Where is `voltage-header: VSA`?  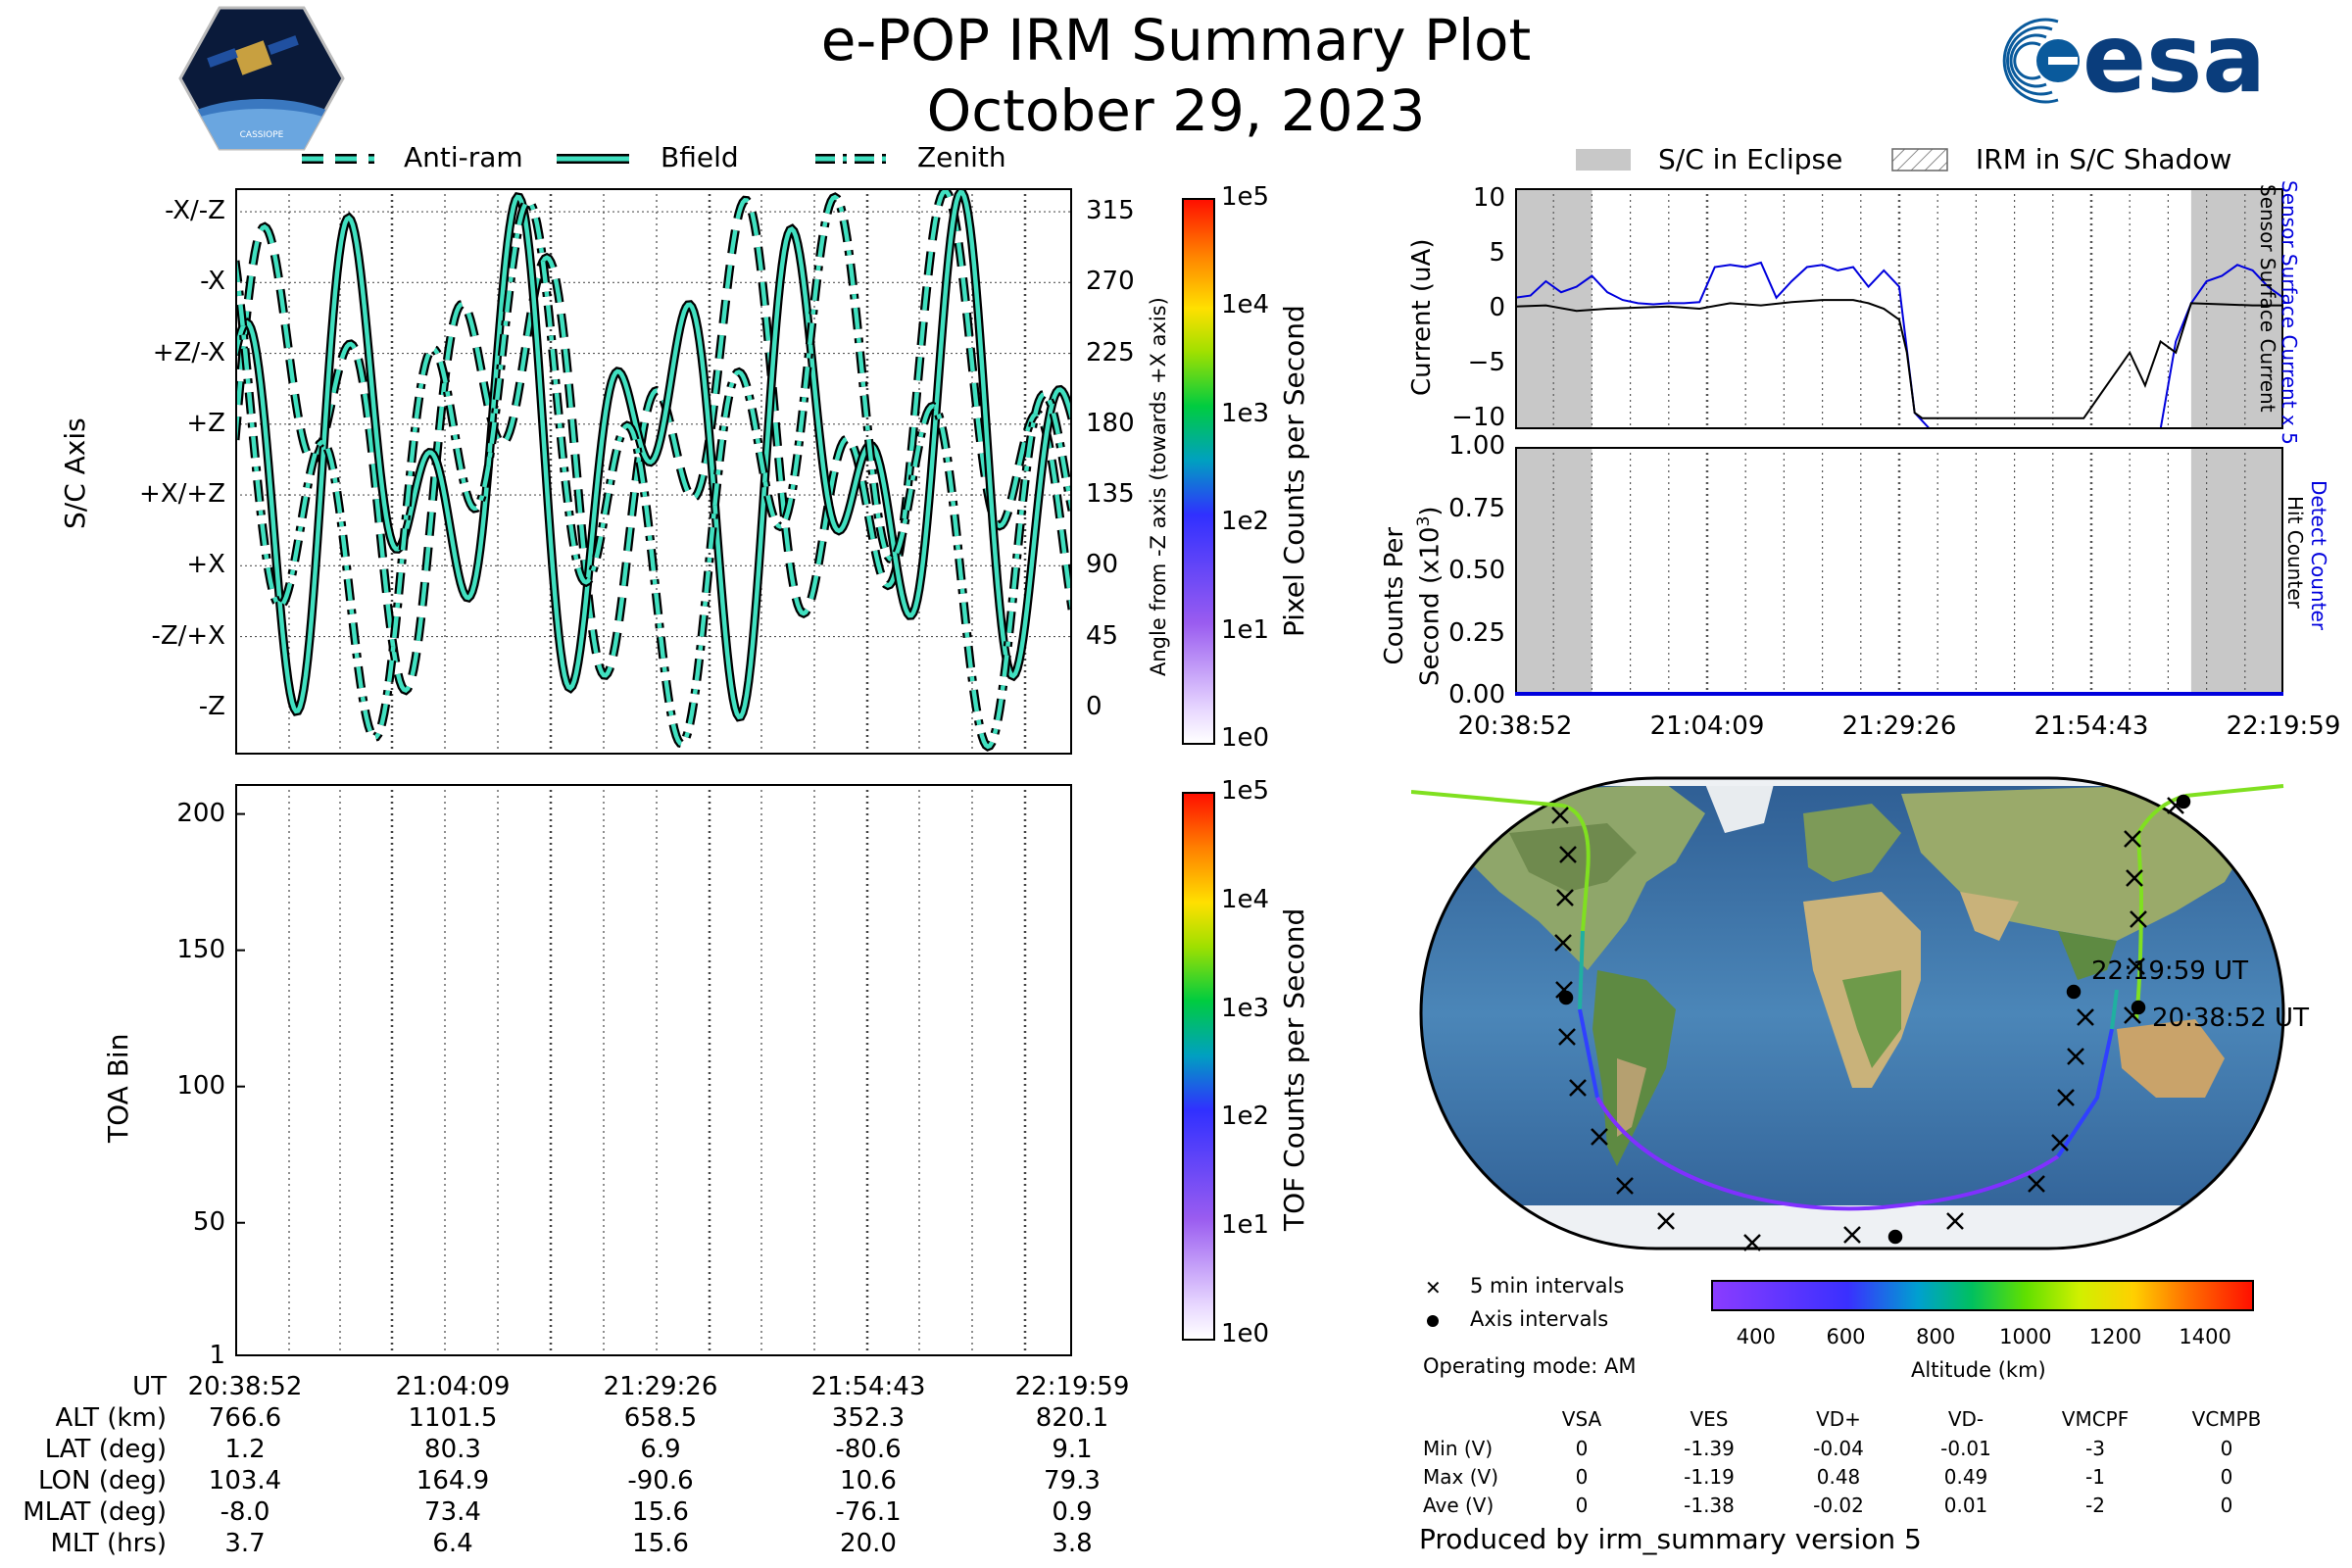 voltage-header: VSA is located at coordinates (1581, 1419).